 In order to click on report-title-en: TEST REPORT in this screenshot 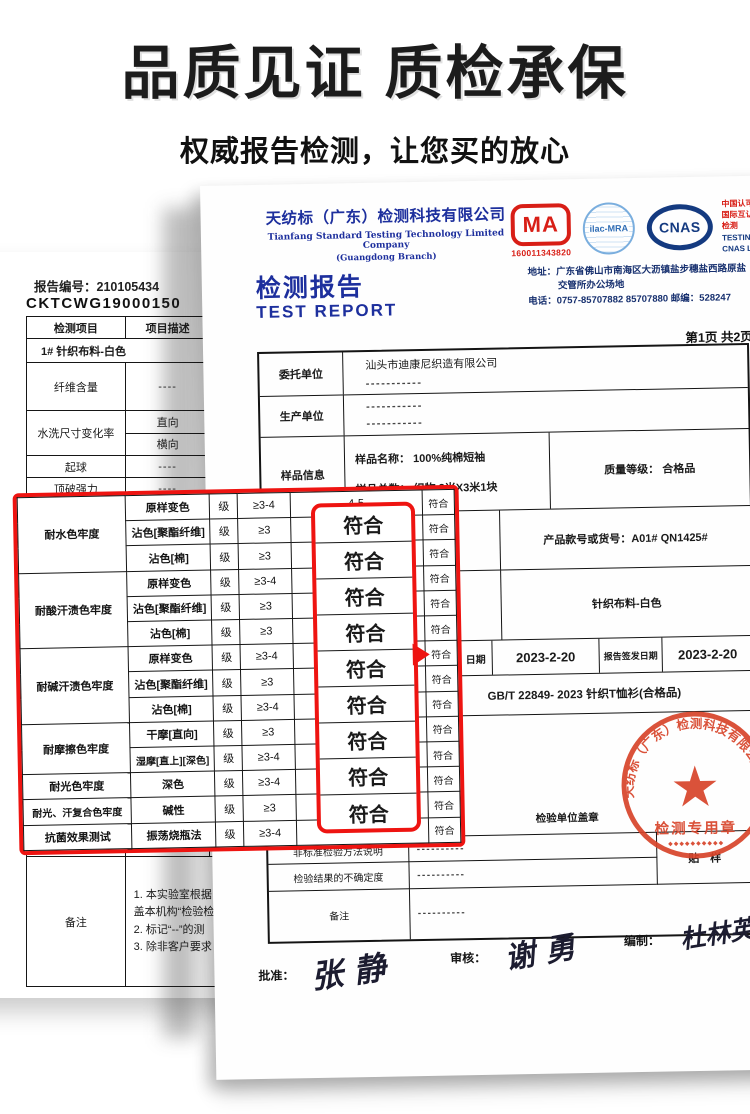, I will do `click(327, 311)`.